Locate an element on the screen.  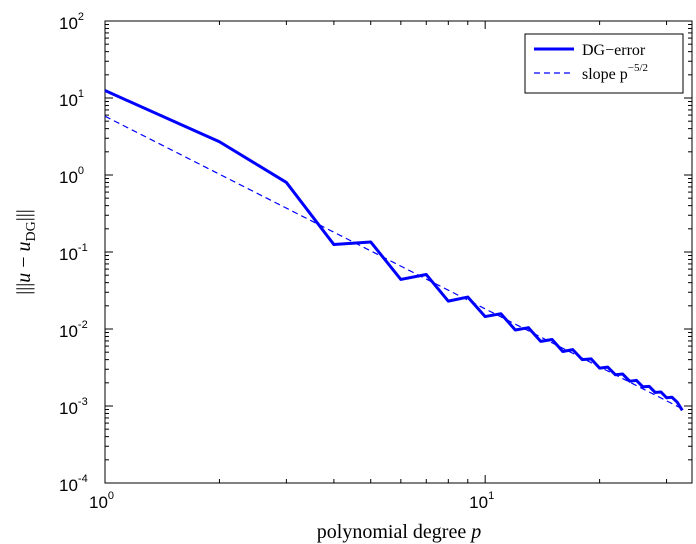
legend-label-dg-error: DG−error is located at coordinates (614, 50).